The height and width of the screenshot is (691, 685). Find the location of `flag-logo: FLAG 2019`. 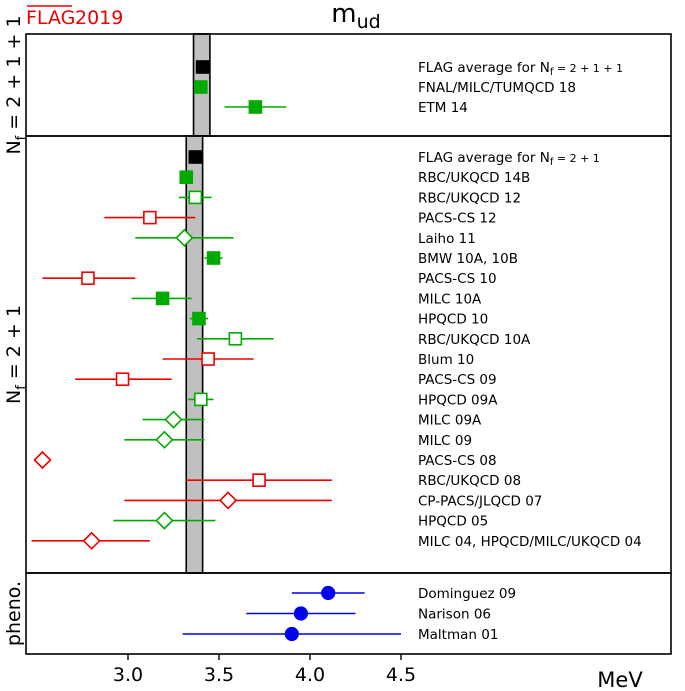

flag-logo: FLAG 2019 is located at coordinates (74, 17).